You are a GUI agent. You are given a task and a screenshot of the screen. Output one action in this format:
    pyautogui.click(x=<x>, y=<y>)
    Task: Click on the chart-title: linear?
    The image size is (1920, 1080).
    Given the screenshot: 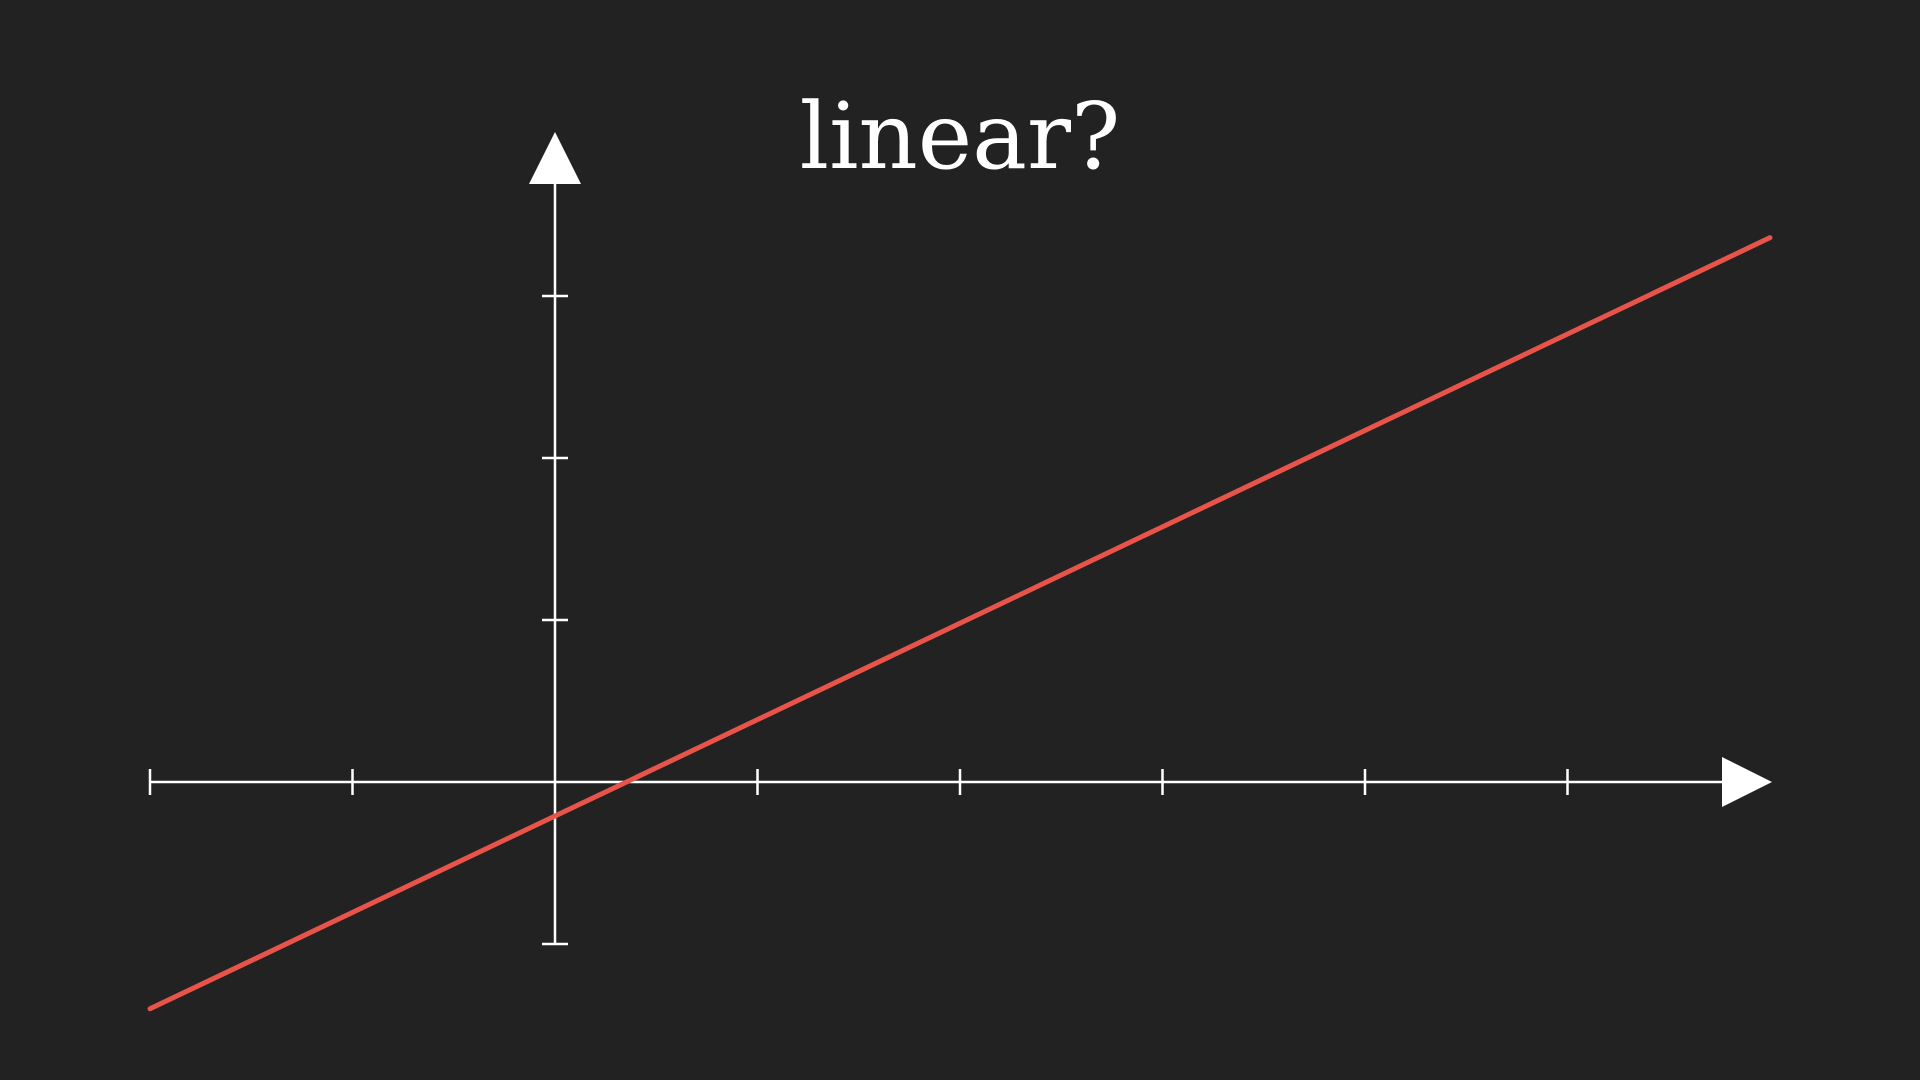 What is the action you would take?
    pyautogui.click(x=960, y=136)
    